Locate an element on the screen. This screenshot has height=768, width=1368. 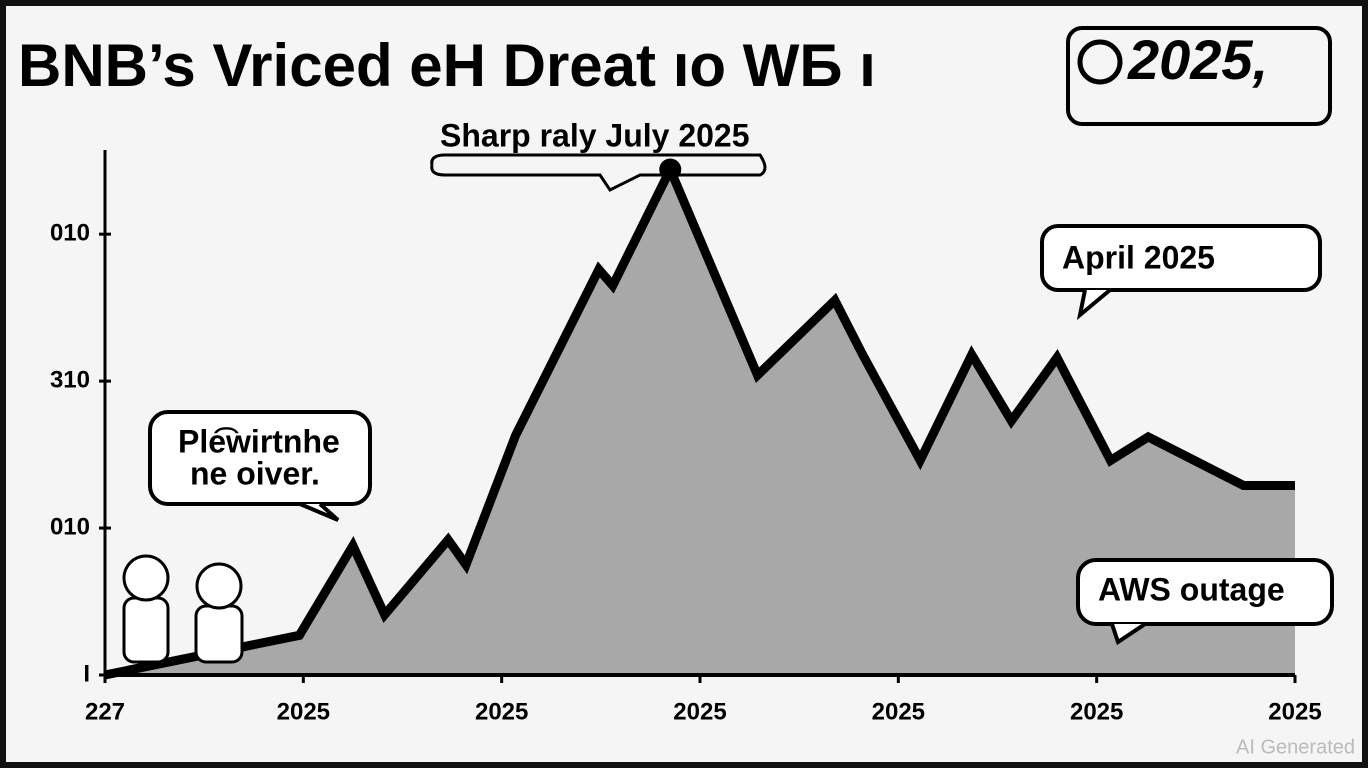
annotation: ne oiver. is located at coordinates (255, 473).